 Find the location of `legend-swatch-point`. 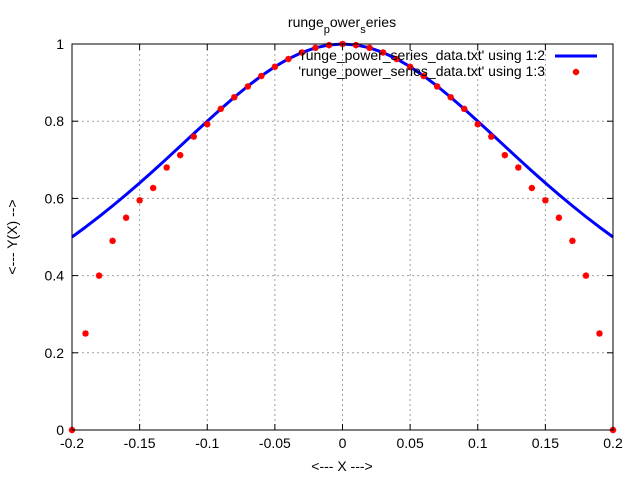

legend-swatch-point is located at coordinates (576, 72).